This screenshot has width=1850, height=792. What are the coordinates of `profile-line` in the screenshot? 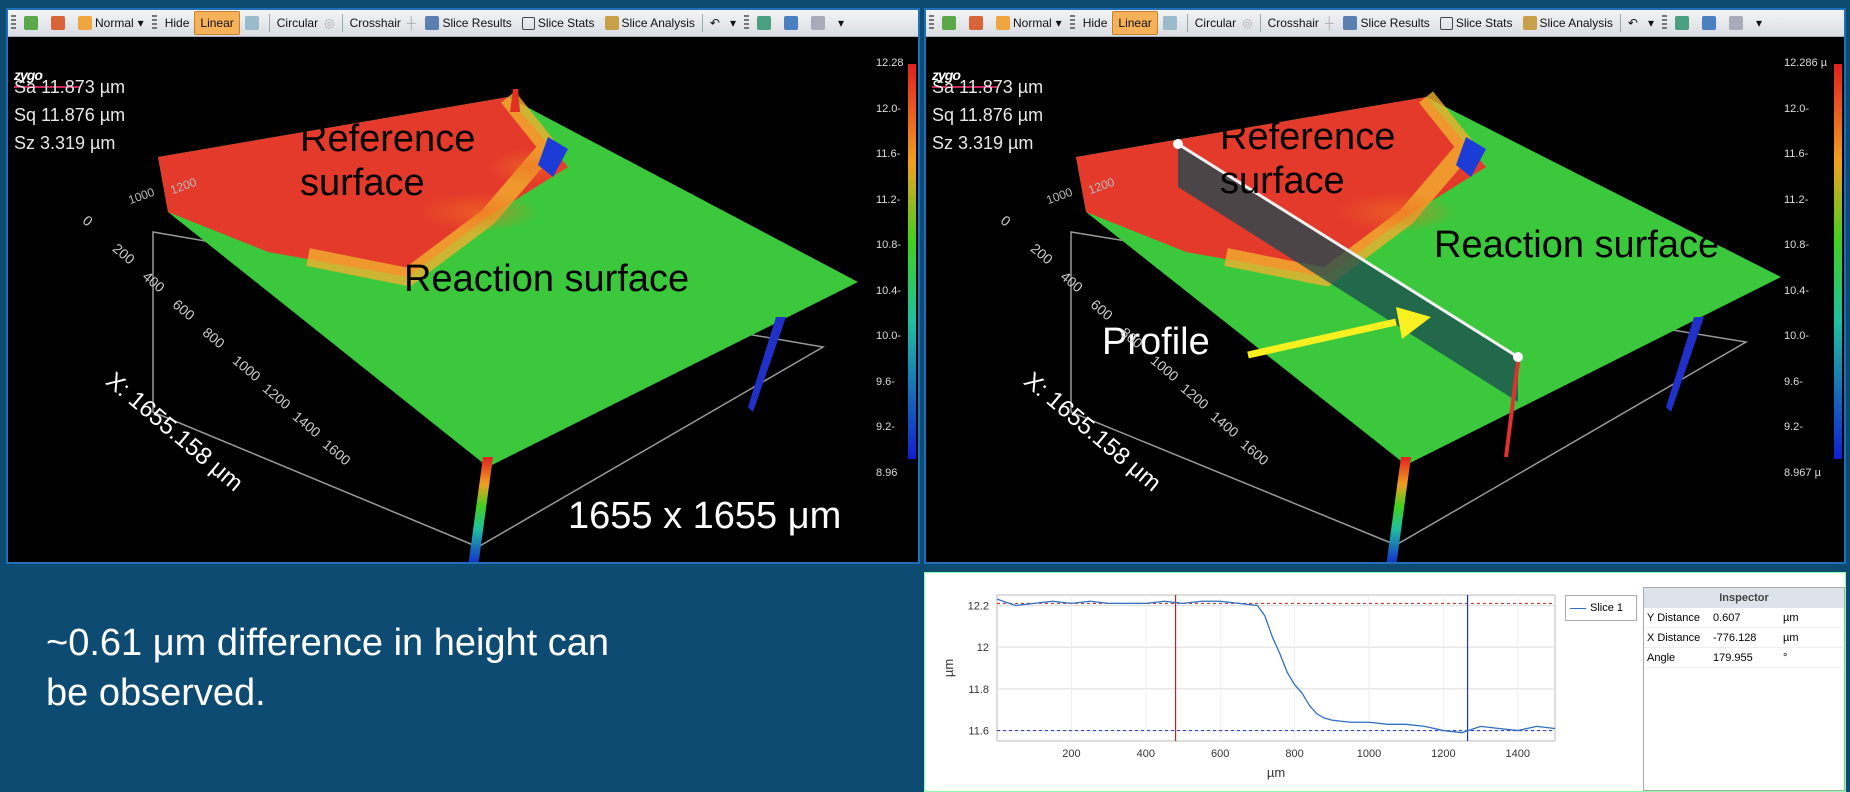 It's located at (1348, 250).